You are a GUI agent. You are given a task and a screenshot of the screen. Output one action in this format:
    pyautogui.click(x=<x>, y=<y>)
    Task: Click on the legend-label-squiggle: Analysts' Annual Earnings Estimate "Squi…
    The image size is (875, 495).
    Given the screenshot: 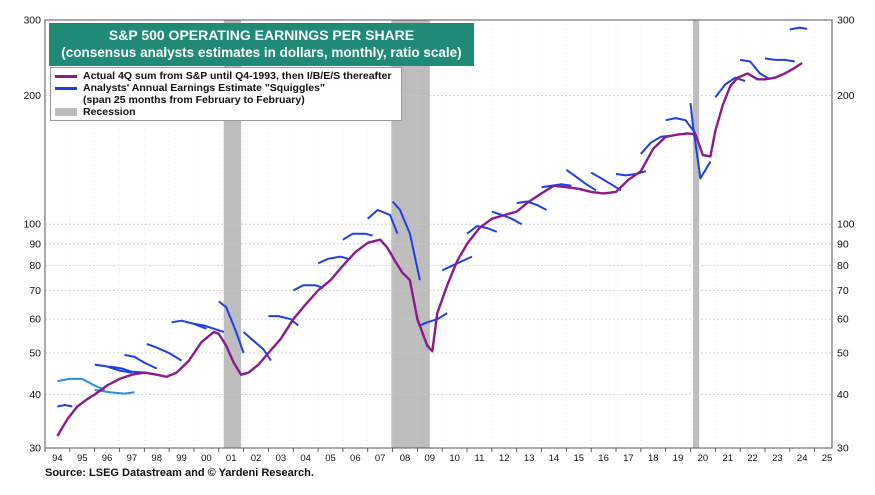 What is the action you would take?
    pyautogui.click(x=204, y=88)
    